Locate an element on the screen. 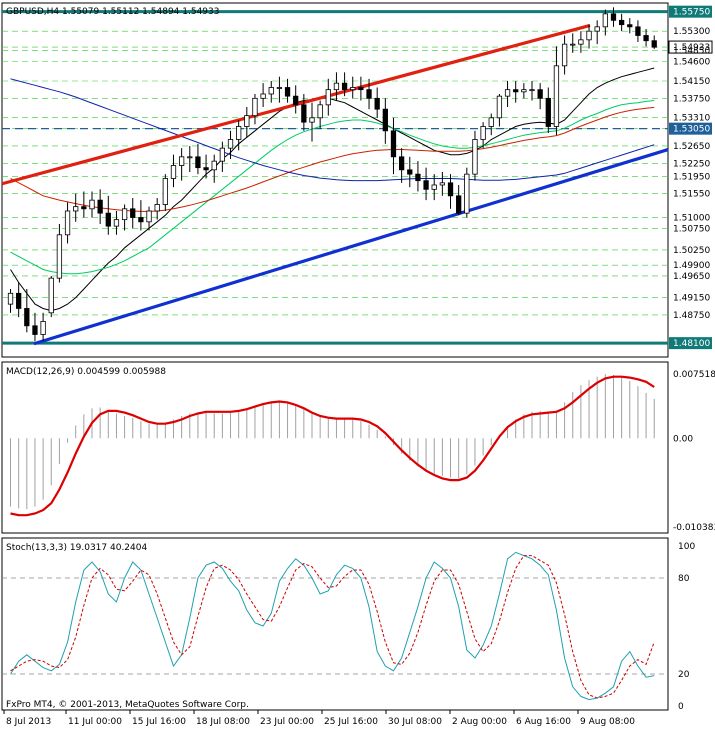 Image resolution: width=715 pixels, height=730 pixels. x-tick-label: 2 Aug 00:00 is located at coordinates (479, 722).